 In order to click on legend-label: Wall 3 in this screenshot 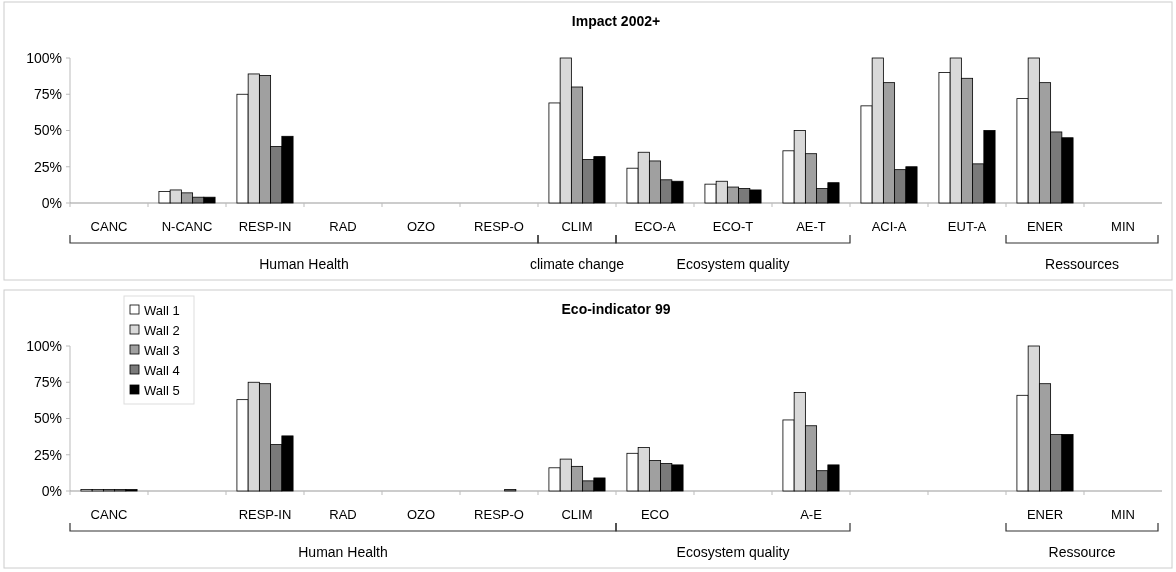, I will do `click(162, 350)`.